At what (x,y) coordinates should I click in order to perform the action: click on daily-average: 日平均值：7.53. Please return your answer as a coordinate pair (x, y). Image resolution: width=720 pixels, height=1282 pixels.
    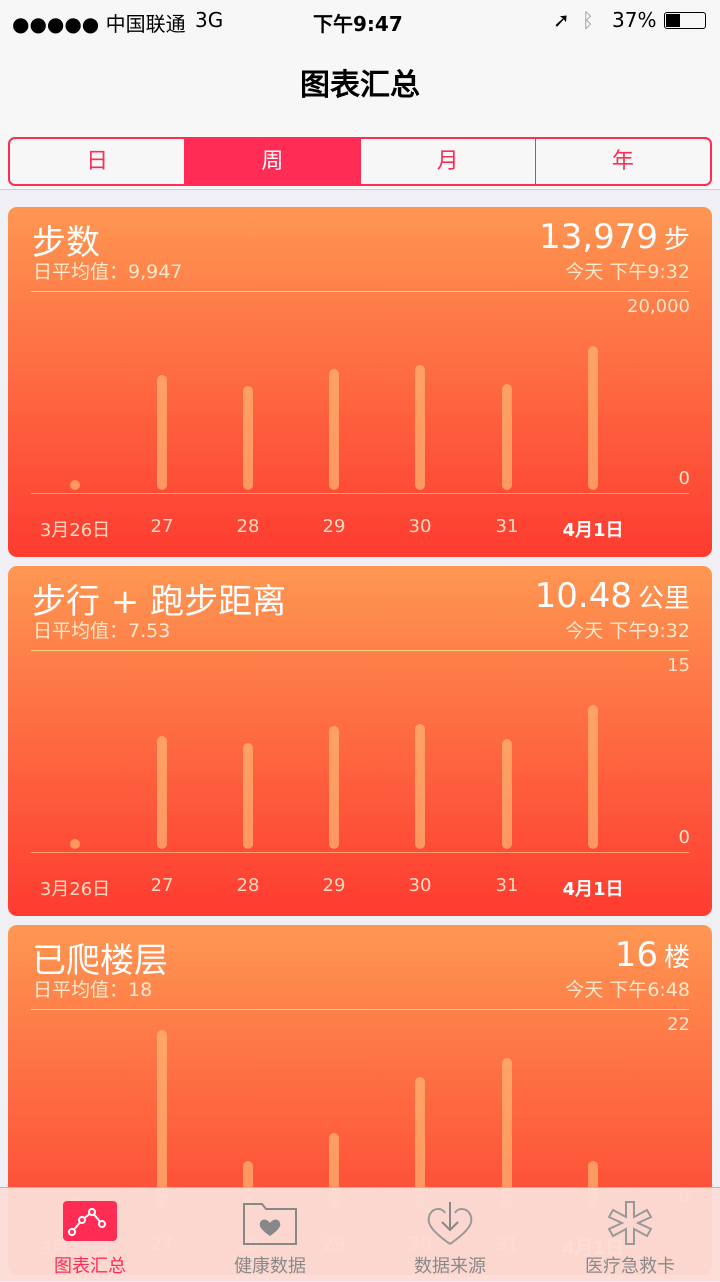
    Looking at the image, I should click on (102, 631).